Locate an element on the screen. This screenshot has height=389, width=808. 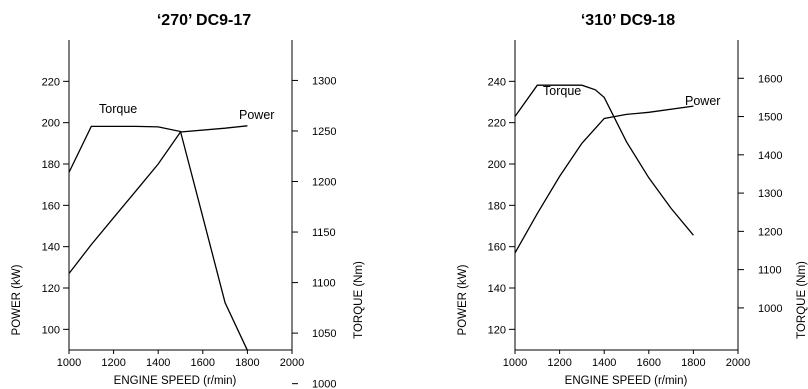
right-ticks: 1000 1100 1200 1300 1400 1500 1600 is located at coordinates (760, 194).